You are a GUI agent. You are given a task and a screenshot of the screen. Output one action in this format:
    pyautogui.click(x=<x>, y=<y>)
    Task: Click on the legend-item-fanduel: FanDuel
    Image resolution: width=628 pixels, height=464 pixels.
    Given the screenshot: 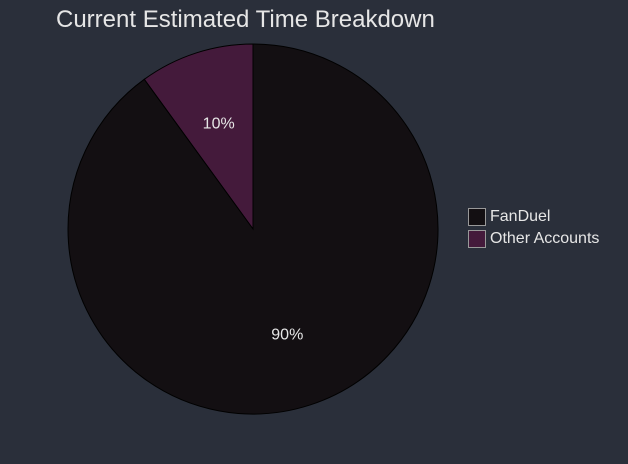 What is the action you would take?
    pyautogui.click(x=533, y=217)
    